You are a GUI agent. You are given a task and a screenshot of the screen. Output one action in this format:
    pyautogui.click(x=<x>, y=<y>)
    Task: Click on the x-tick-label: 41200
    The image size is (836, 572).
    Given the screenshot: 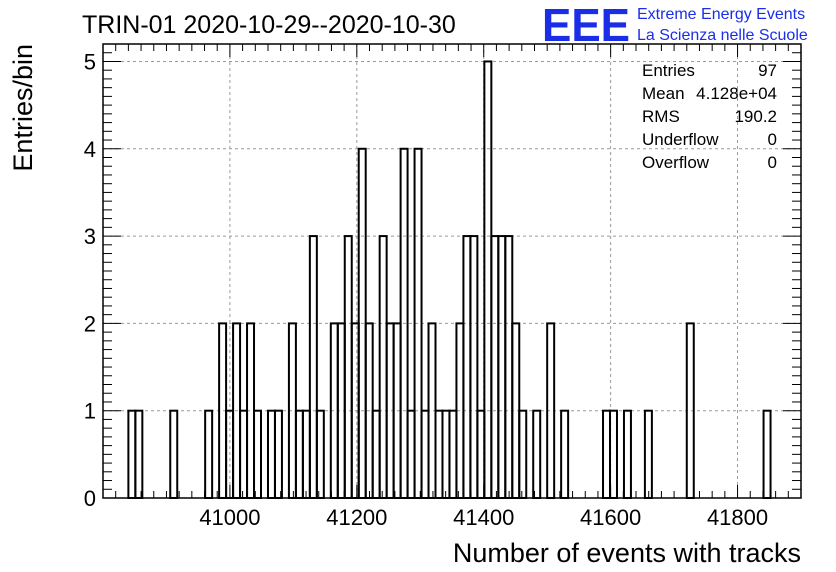 What is the action you would take?
    pyautogui.click(x=356, y=517)
    